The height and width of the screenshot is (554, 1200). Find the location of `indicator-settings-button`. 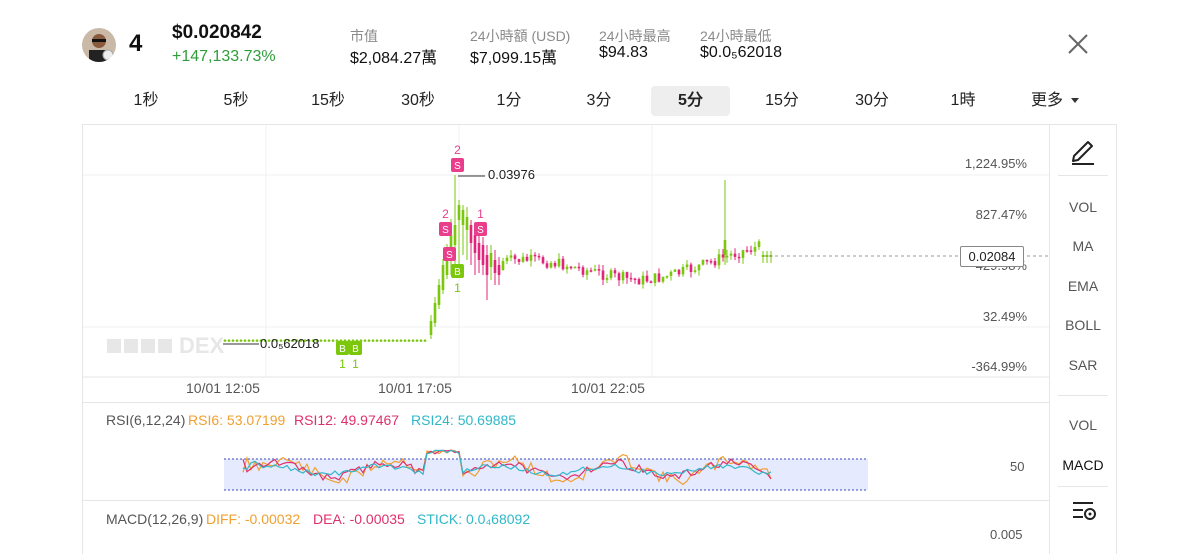

indicator-settings-button is located at coordinates (1084, 511).